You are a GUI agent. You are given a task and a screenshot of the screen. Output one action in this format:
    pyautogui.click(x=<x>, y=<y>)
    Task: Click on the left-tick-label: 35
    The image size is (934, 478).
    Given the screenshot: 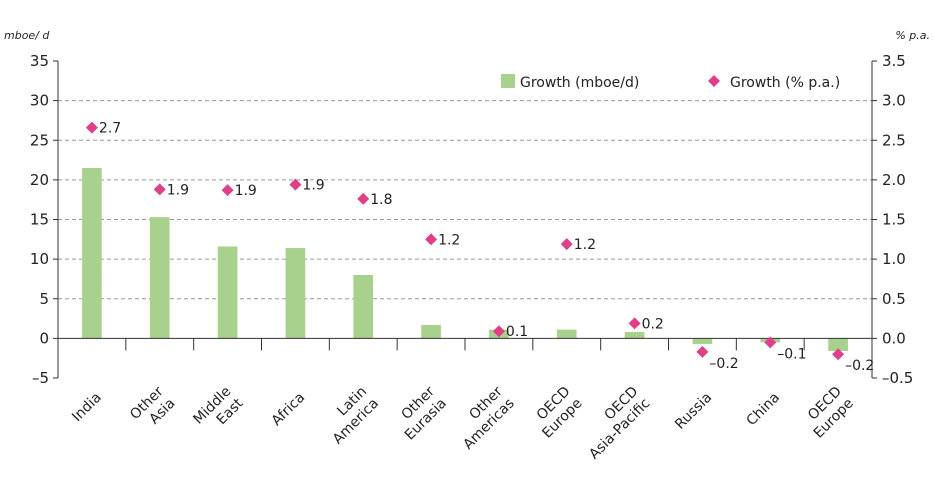 What is the action you would take?
    pyautogui.click(x=39, y=61)
    